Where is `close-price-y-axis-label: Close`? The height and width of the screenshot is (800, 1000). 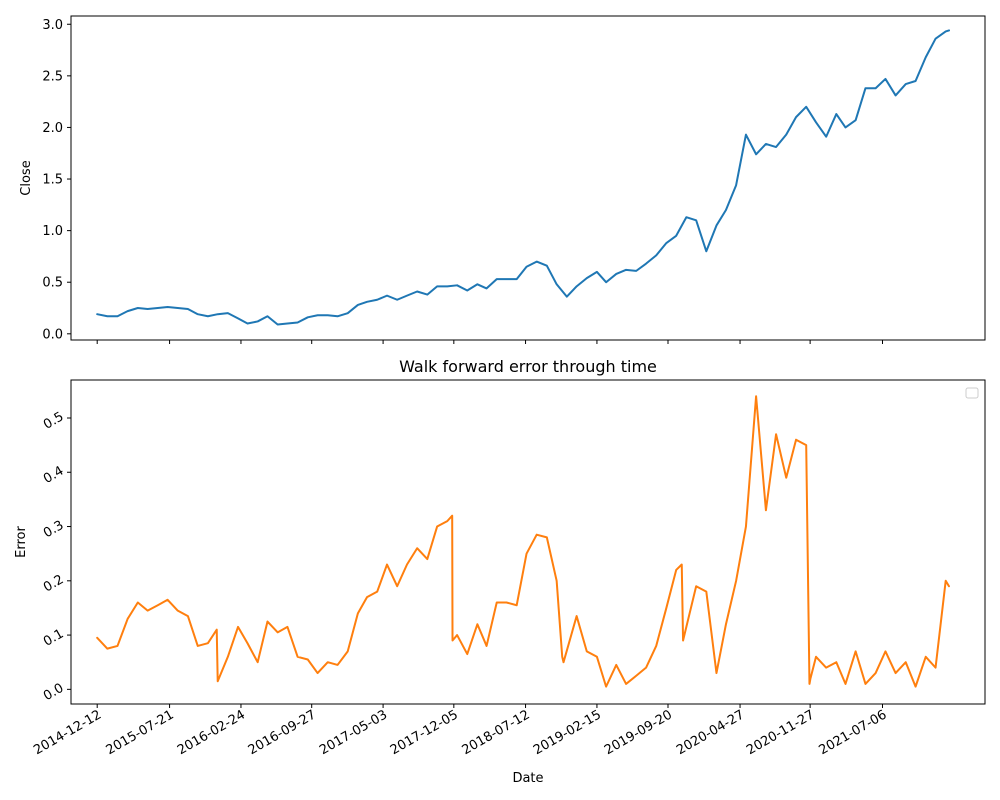 close-price-y-axis-label: Close is located at coordinates (26, 177).